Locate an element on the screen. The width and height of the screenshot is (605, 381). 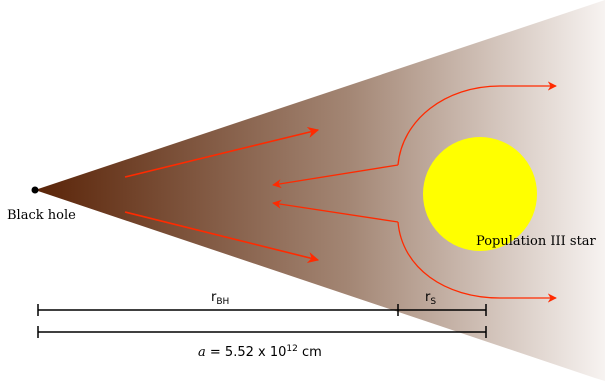
separation-label: a = 5.52 x 1012 cm is located at coordinates (260, 352).